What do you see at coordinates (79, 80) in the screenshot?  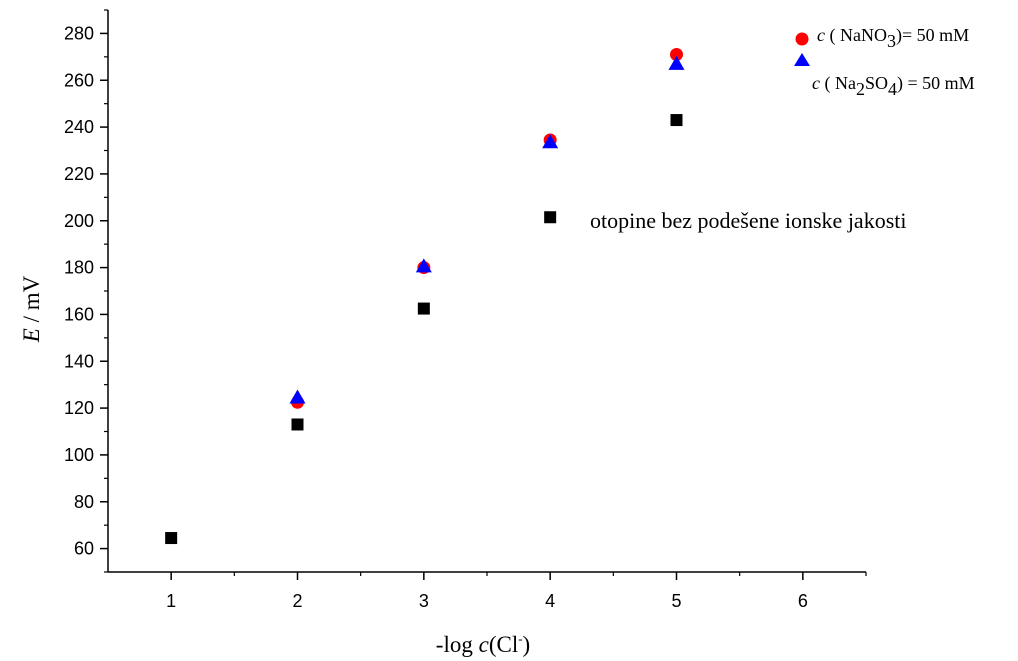 I see `y-tick-label: 260` at bounding box center [79, 80].